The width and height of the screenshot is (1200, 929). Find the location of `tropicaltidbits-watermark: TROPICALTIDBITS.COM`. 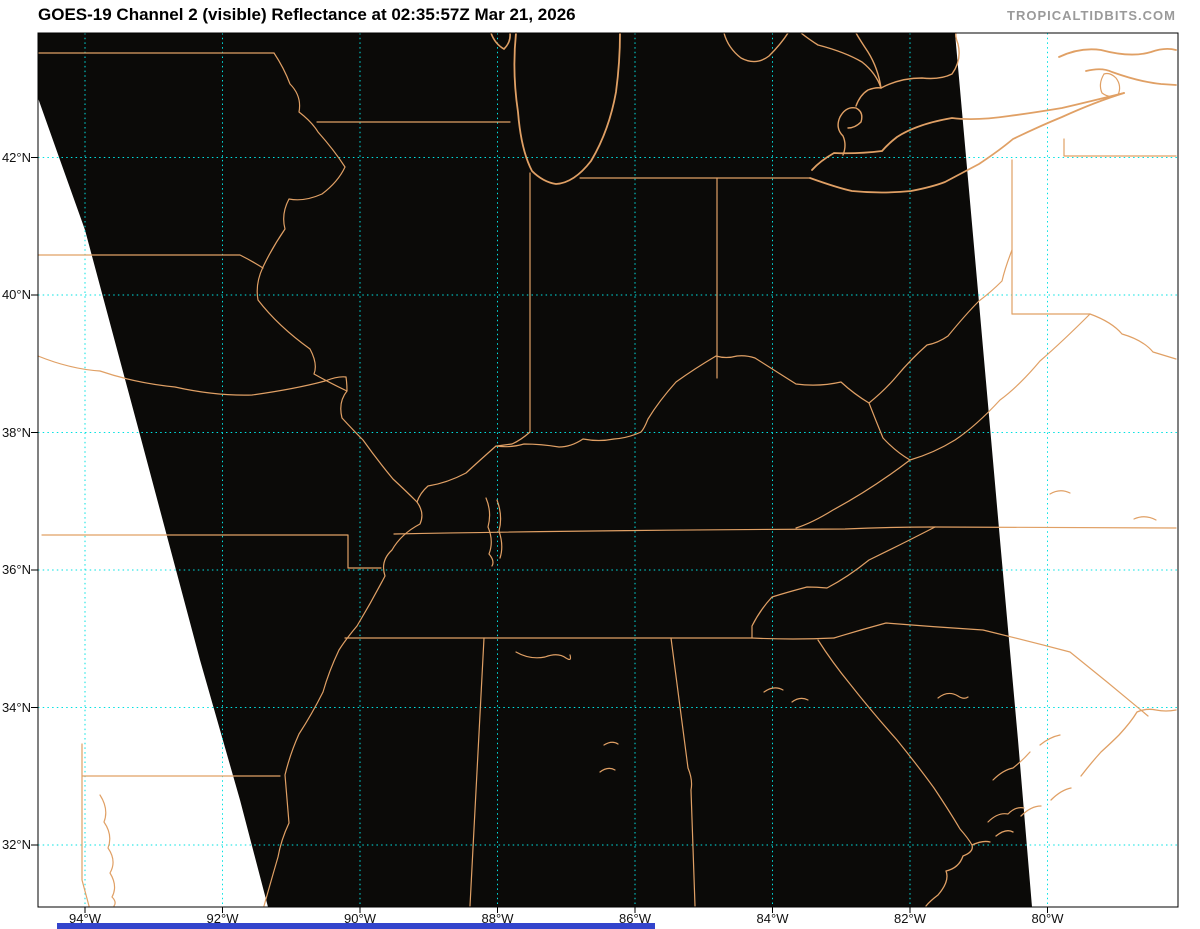

tropicaltidbits-watermark: TROPICALTIDBITS.COM is located at coordinates (1091, 15).